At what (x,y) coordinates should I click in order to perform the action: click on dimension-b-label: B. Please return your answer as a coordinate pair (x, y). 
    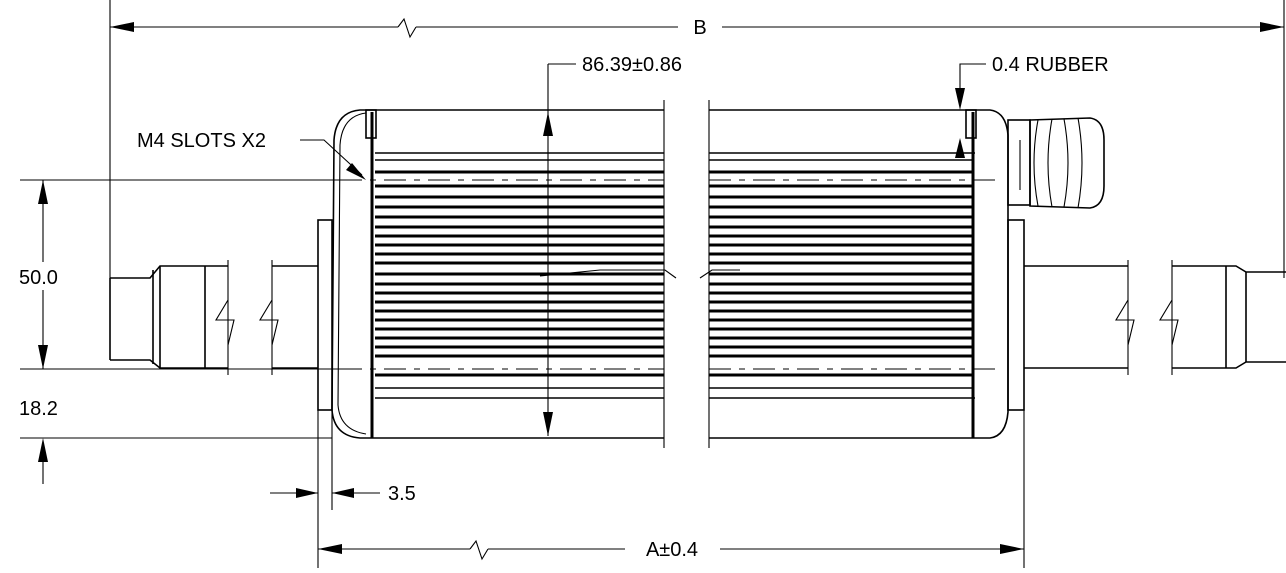
    Looking at the image, I should click on (699, 28).